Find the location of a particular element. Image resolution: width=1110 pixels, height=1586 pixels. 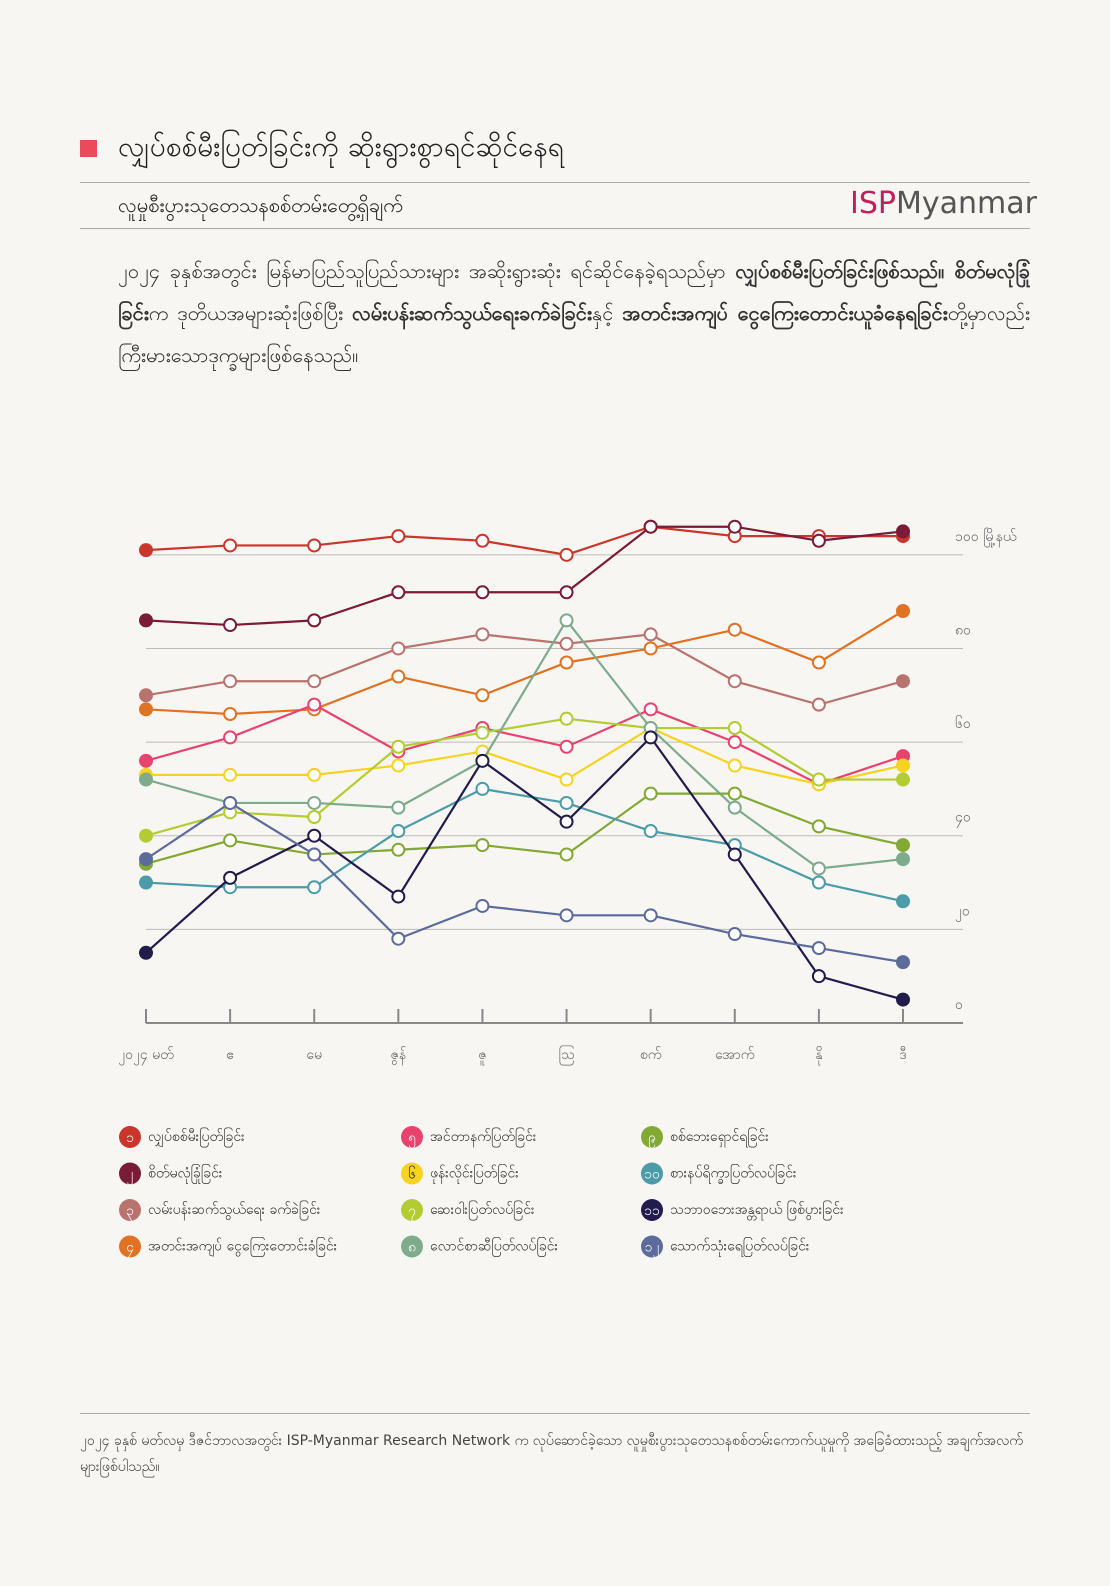

legend-label: စိတ်မလုံခြုံခြင်း is located at coordinates (185, 1174).